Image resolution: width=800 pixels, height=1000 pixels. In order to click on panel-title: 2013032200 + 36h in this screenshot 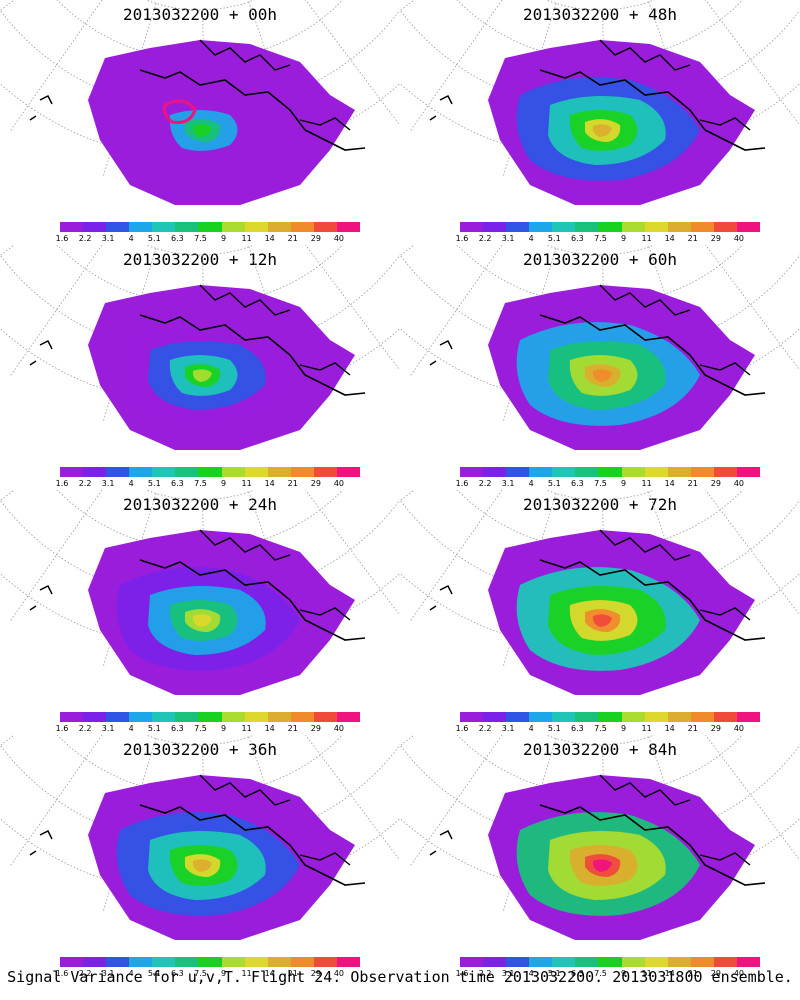, I will do `click(200, 749)`.